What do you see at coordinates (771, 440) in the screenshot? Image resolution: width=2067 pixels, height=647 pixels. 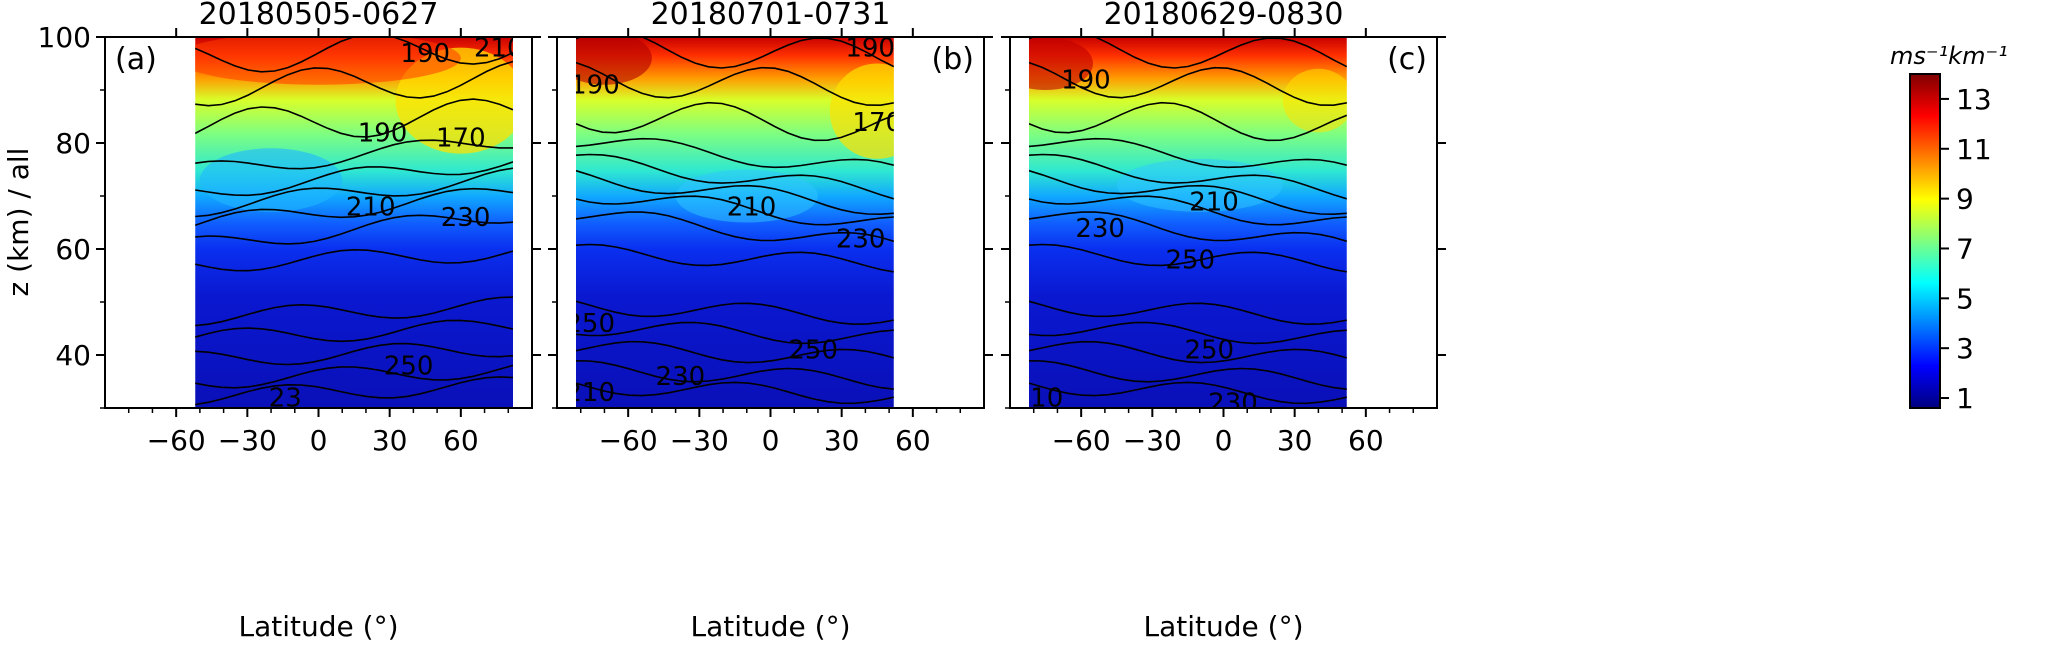 I see `panel-b-xtick-label: 0` at bounding box center [771, 440].